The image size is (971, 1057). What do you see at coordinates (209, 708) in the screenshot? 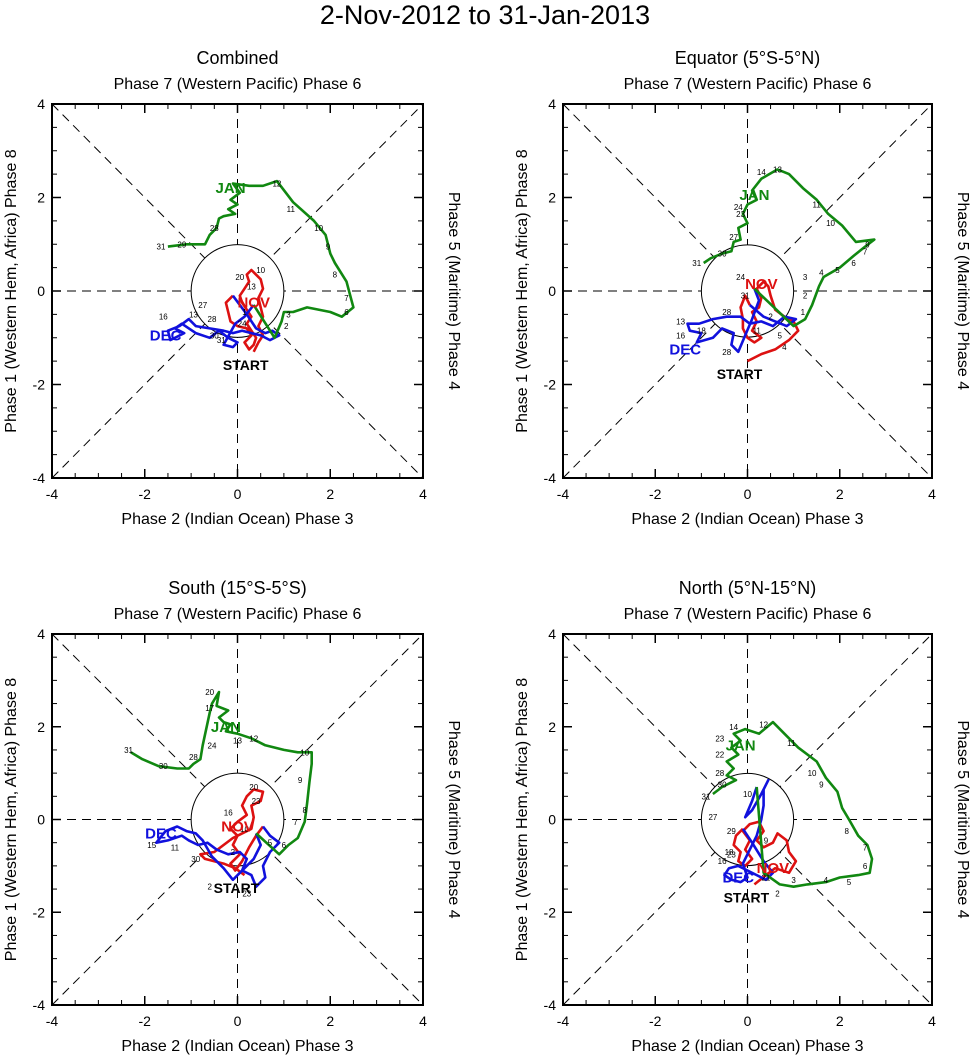
I see `day-label: 17` at bounding box center [209, 708].